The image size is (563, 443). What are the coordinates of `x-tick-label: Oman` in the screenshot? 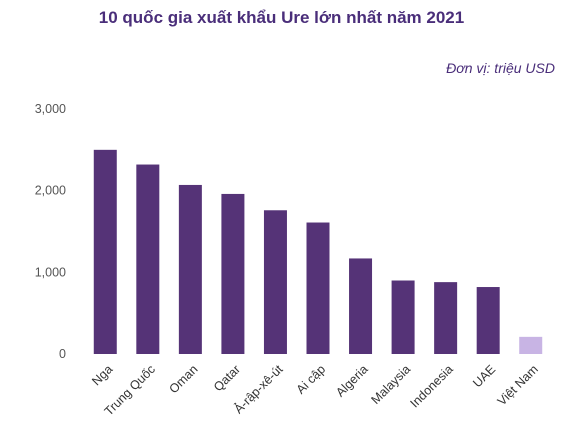 It's located at (184, 379).